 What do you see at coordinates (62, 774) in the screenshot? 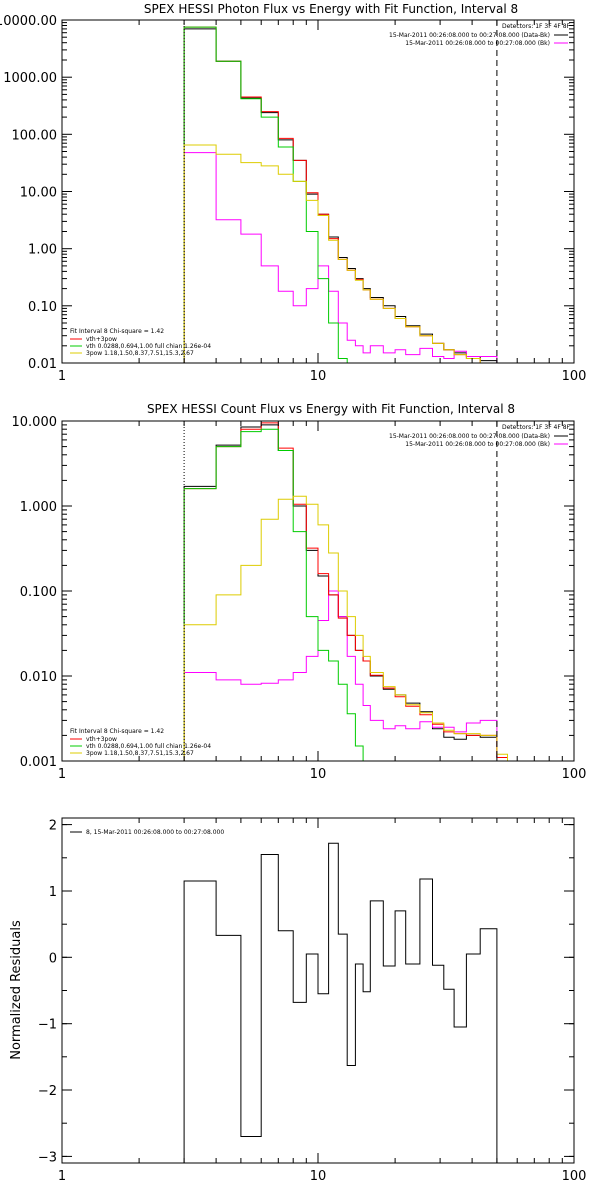
I see `x-tick-label-1-0: 1` at bounding box center [62, 774].